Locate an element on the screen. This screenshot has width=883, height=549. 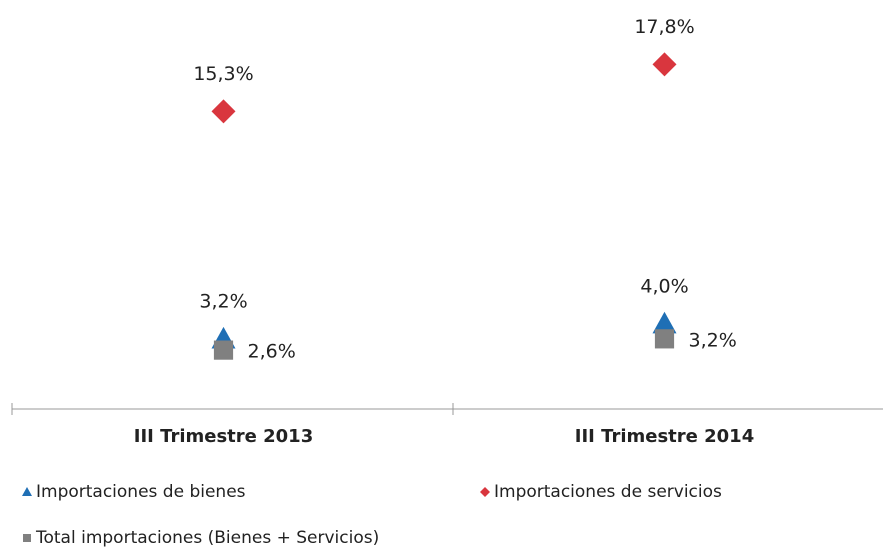
legend-label: Importaciones de bienes is located at coordinates (141, 492).